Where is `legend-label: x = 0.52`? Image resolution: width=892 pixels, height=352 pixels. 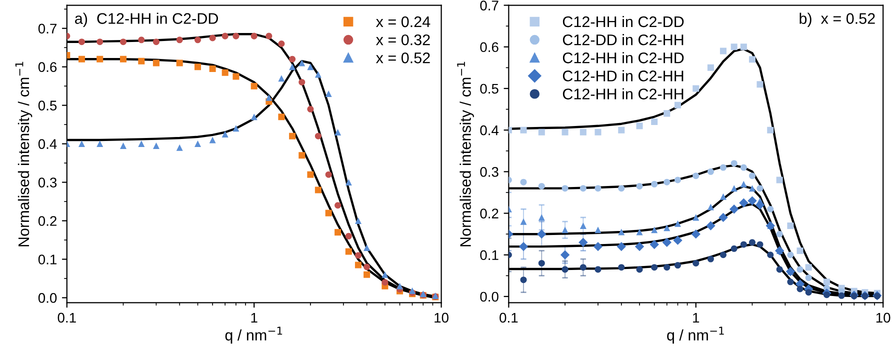 legend-label: x = 0.52 is located at coordinates (403, 58).